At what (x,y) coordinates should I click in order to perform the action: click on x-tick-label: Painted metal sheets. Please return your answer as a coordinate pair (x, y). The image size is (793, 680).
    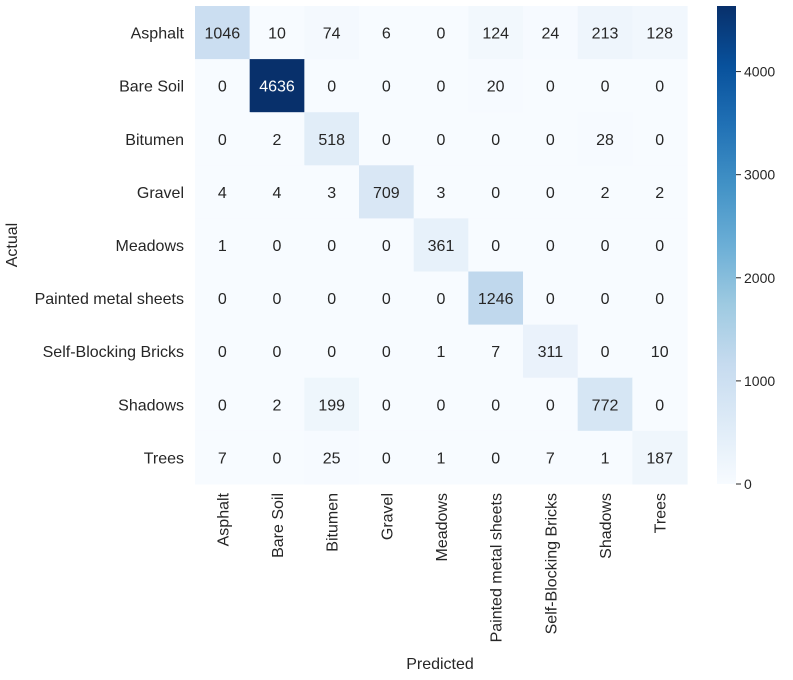
    Looking at the image, I should click on (497, 567).